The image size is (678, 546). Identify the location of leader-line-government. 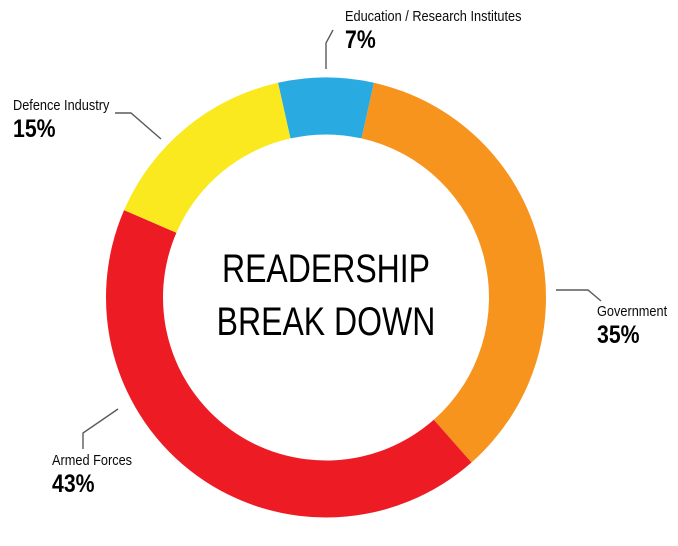
(579, 295).